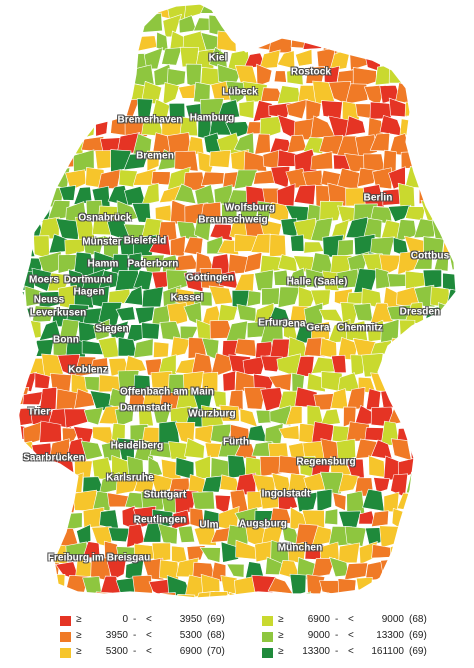 This screenshot has width=474, height=668. What do you see at coordinates (212, 414) in the screenshot?
I see `city-label: Würzburg` at bounding box center [212, 414].